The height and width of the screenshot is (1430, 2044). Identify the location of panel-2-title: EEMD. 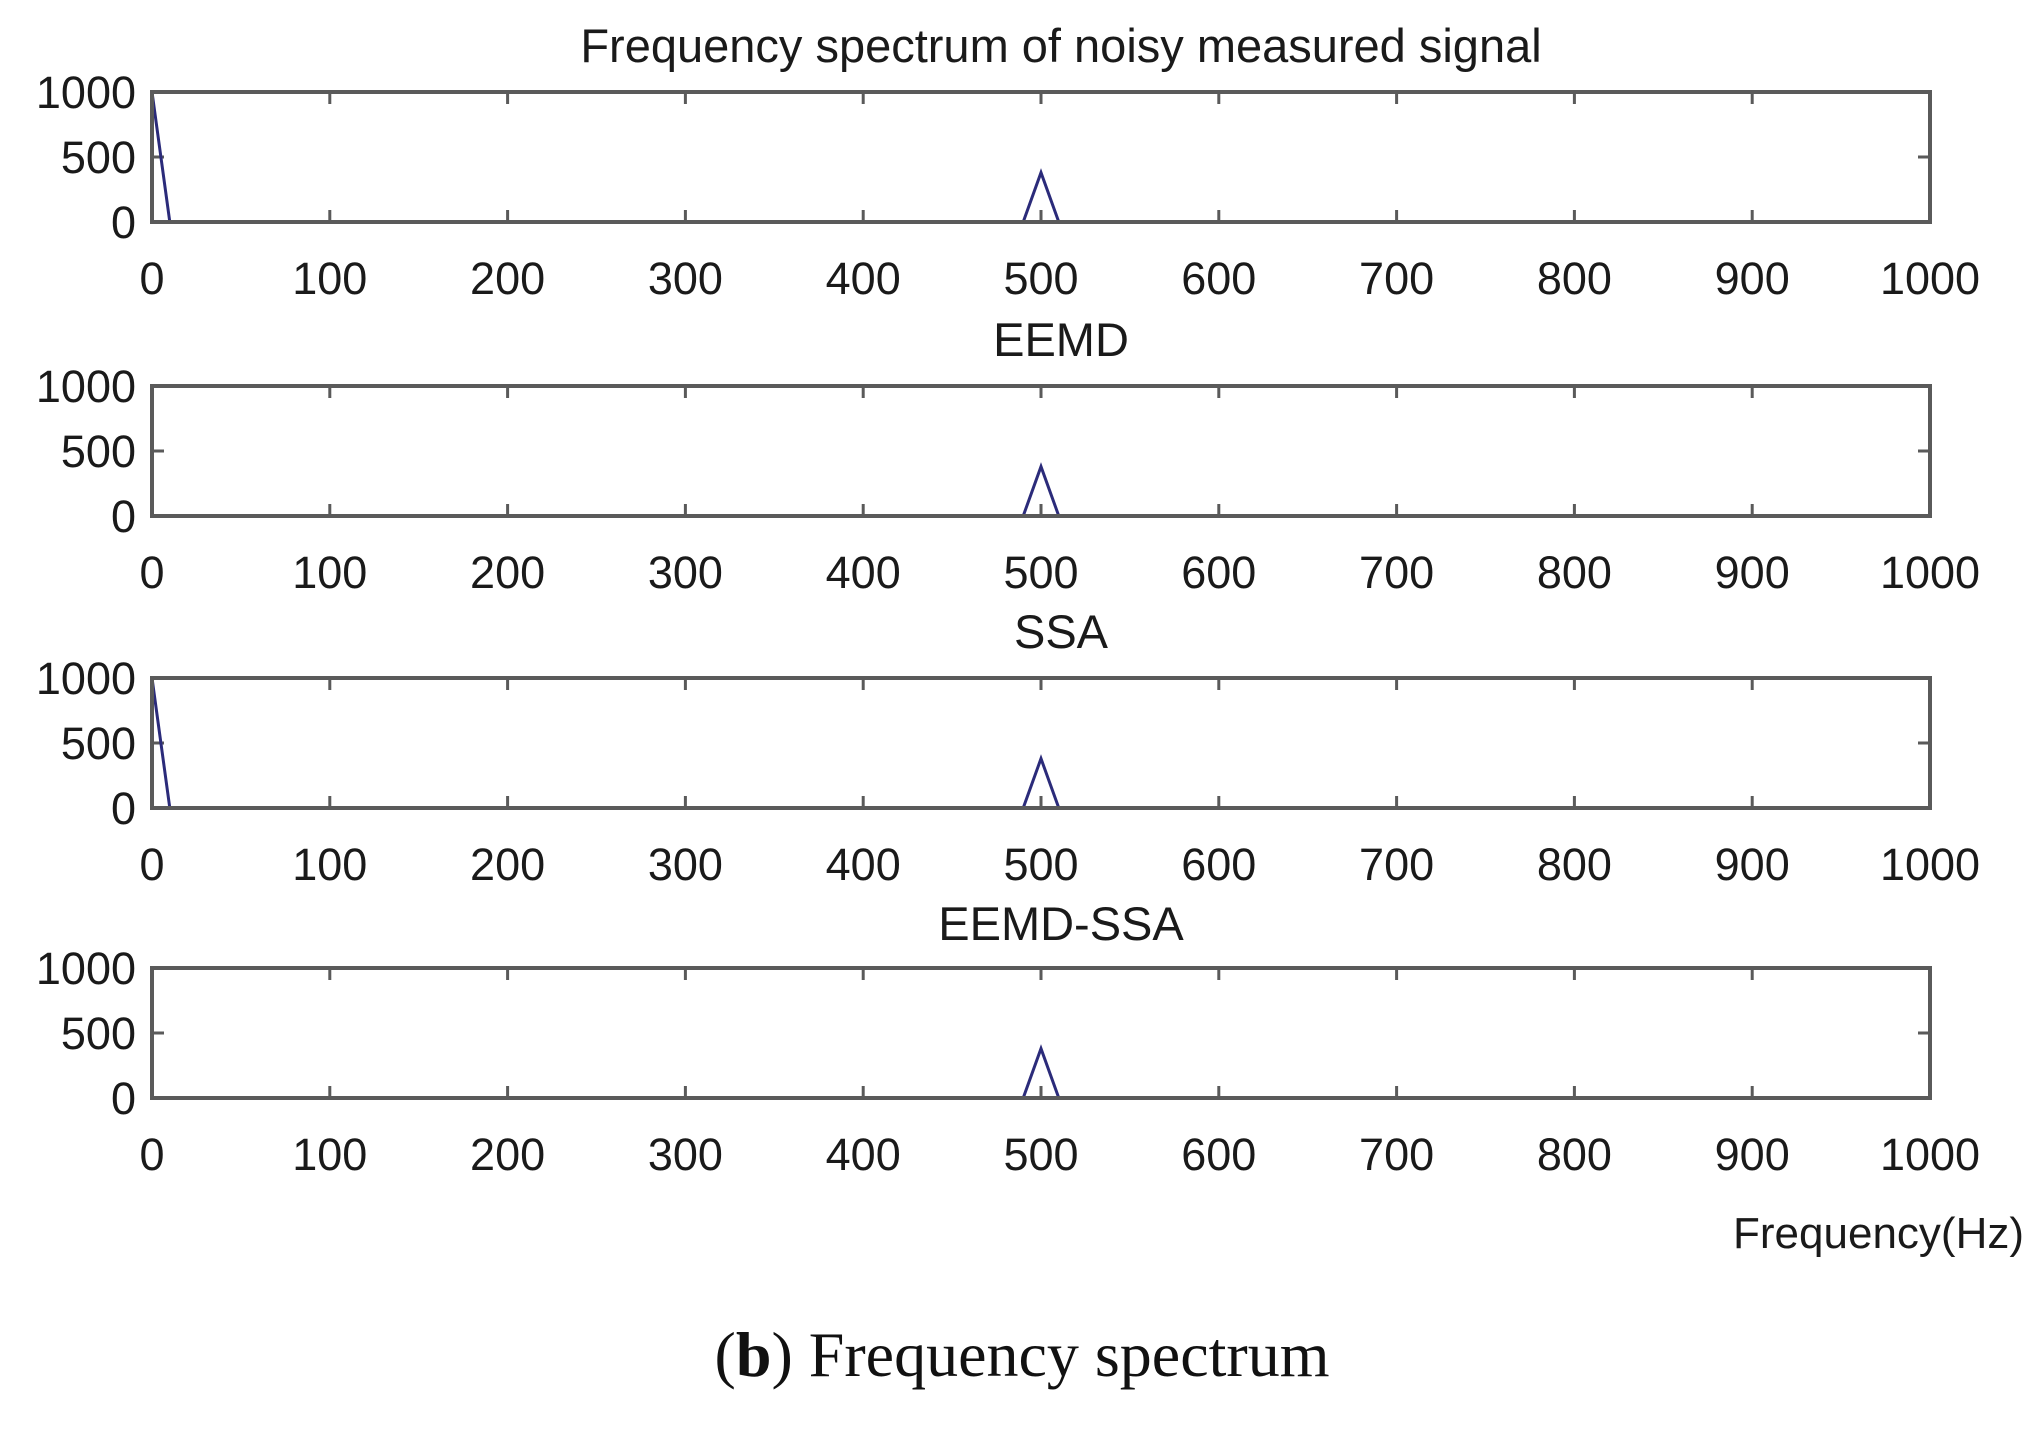
(1061, 339).